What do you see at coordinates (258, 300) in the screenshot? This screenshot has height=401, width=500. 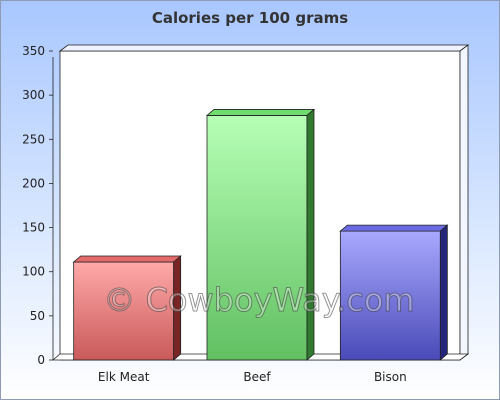 I see `watermark-text: © CowboyWay.com` at bounding box center [258, 300].